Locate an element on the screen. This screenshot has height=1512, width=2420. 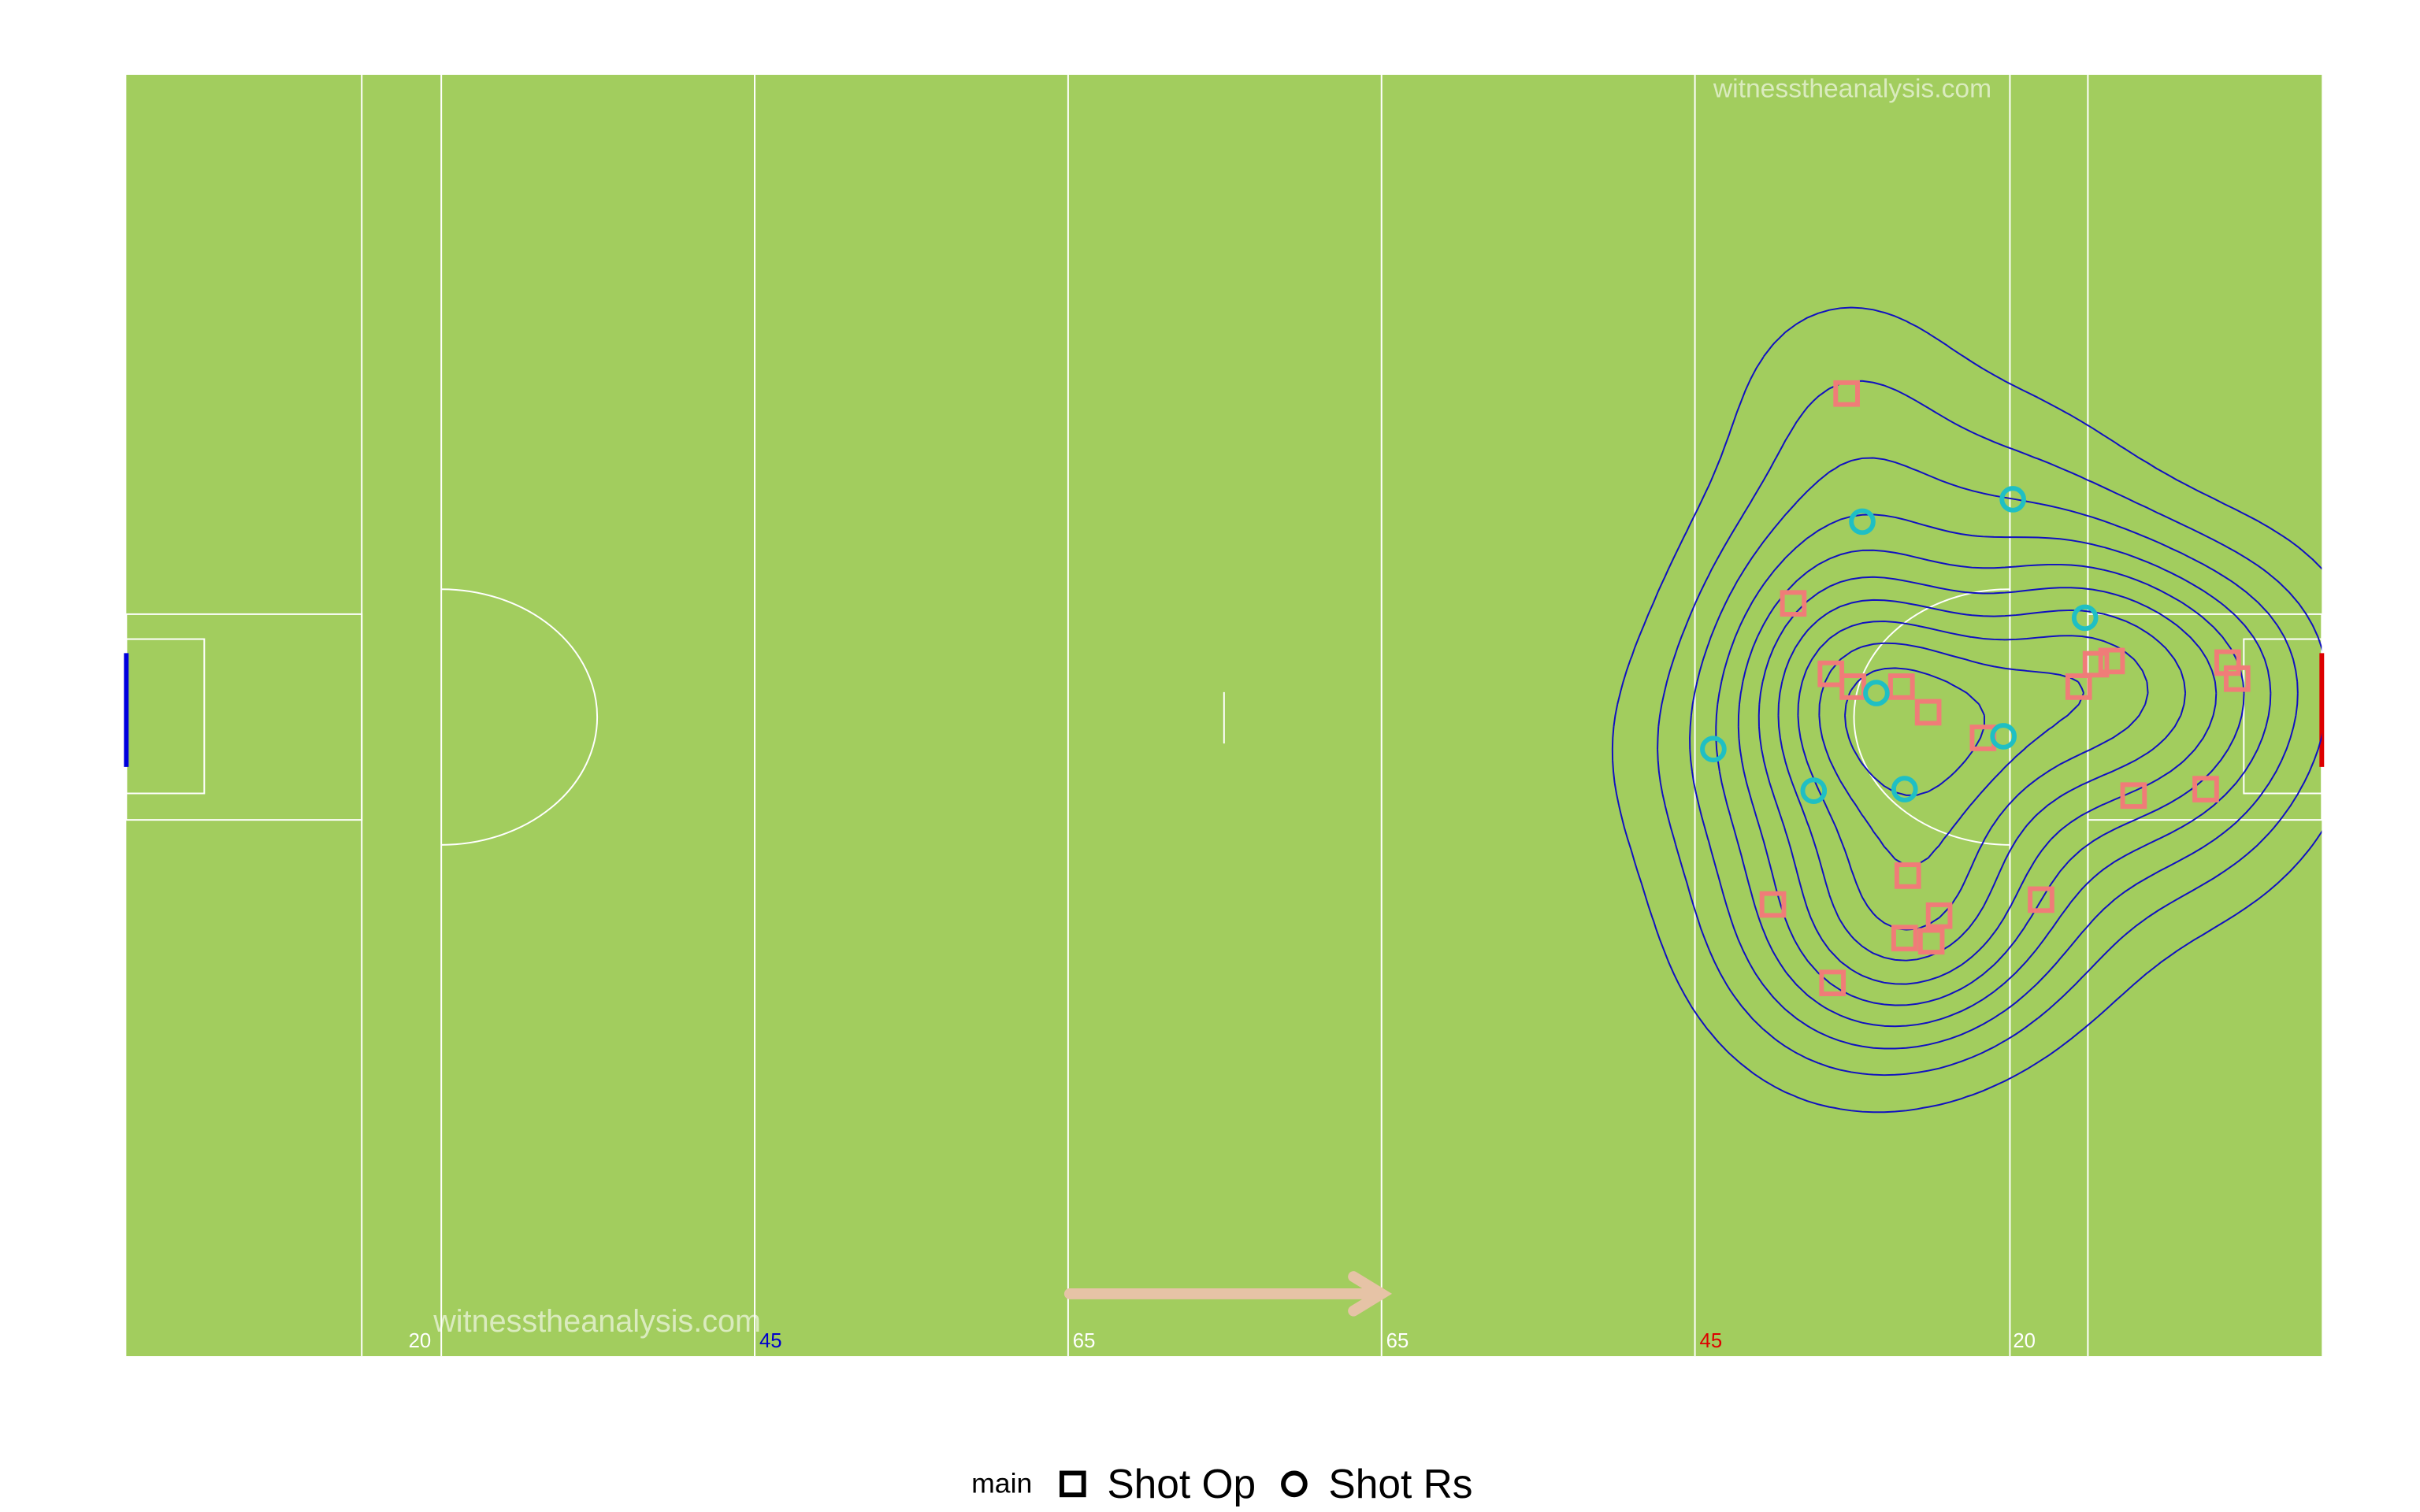
direction-arrow is located at coordinates (1228, 1294).